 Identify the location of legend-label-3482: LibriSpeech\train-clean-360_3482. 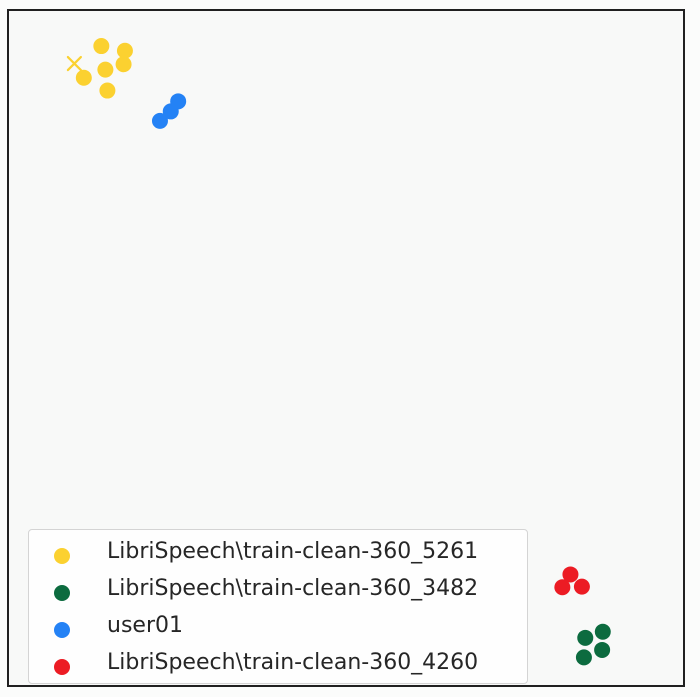
(293, 588).